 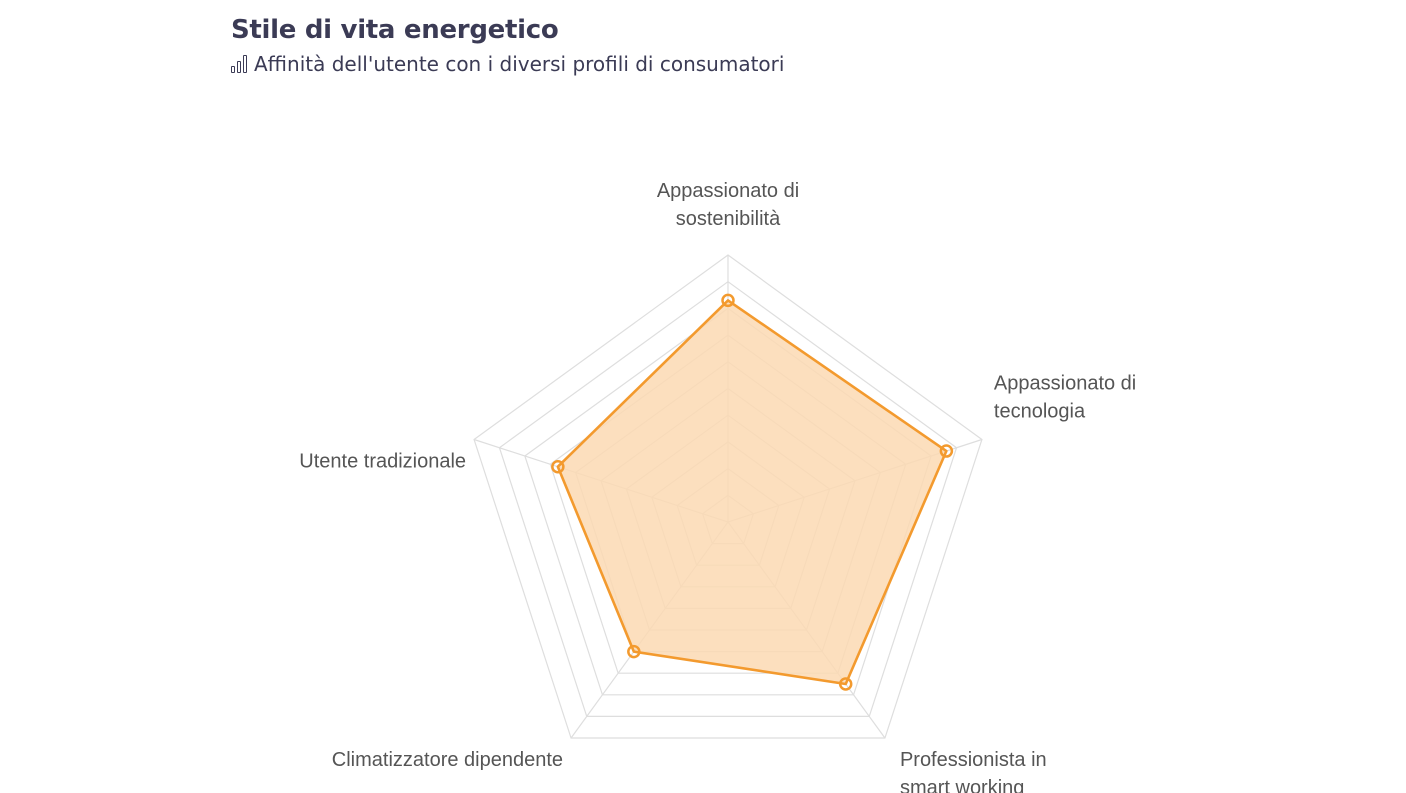 What do you see at coordinates (728, 205) in the screenshot?
I see `axis-label: Appassionato di sostenibilità` at bounding box center [728, 205].